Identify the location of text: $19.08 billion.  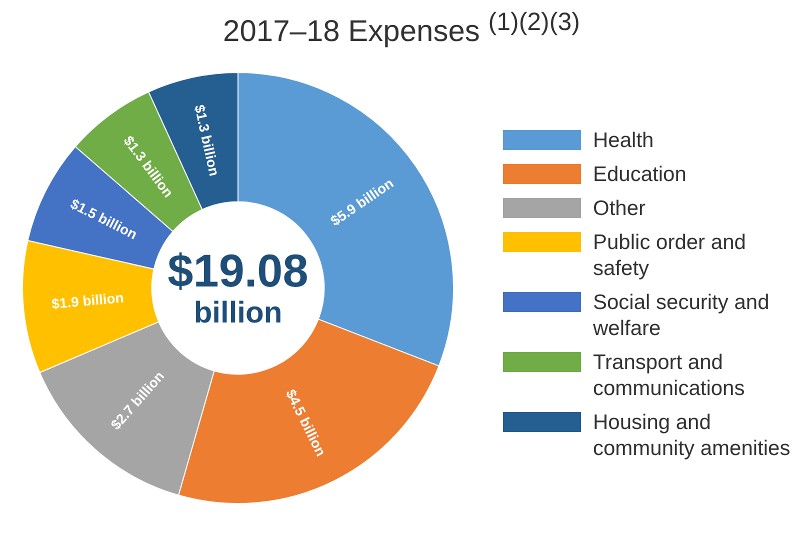
(238, 287).